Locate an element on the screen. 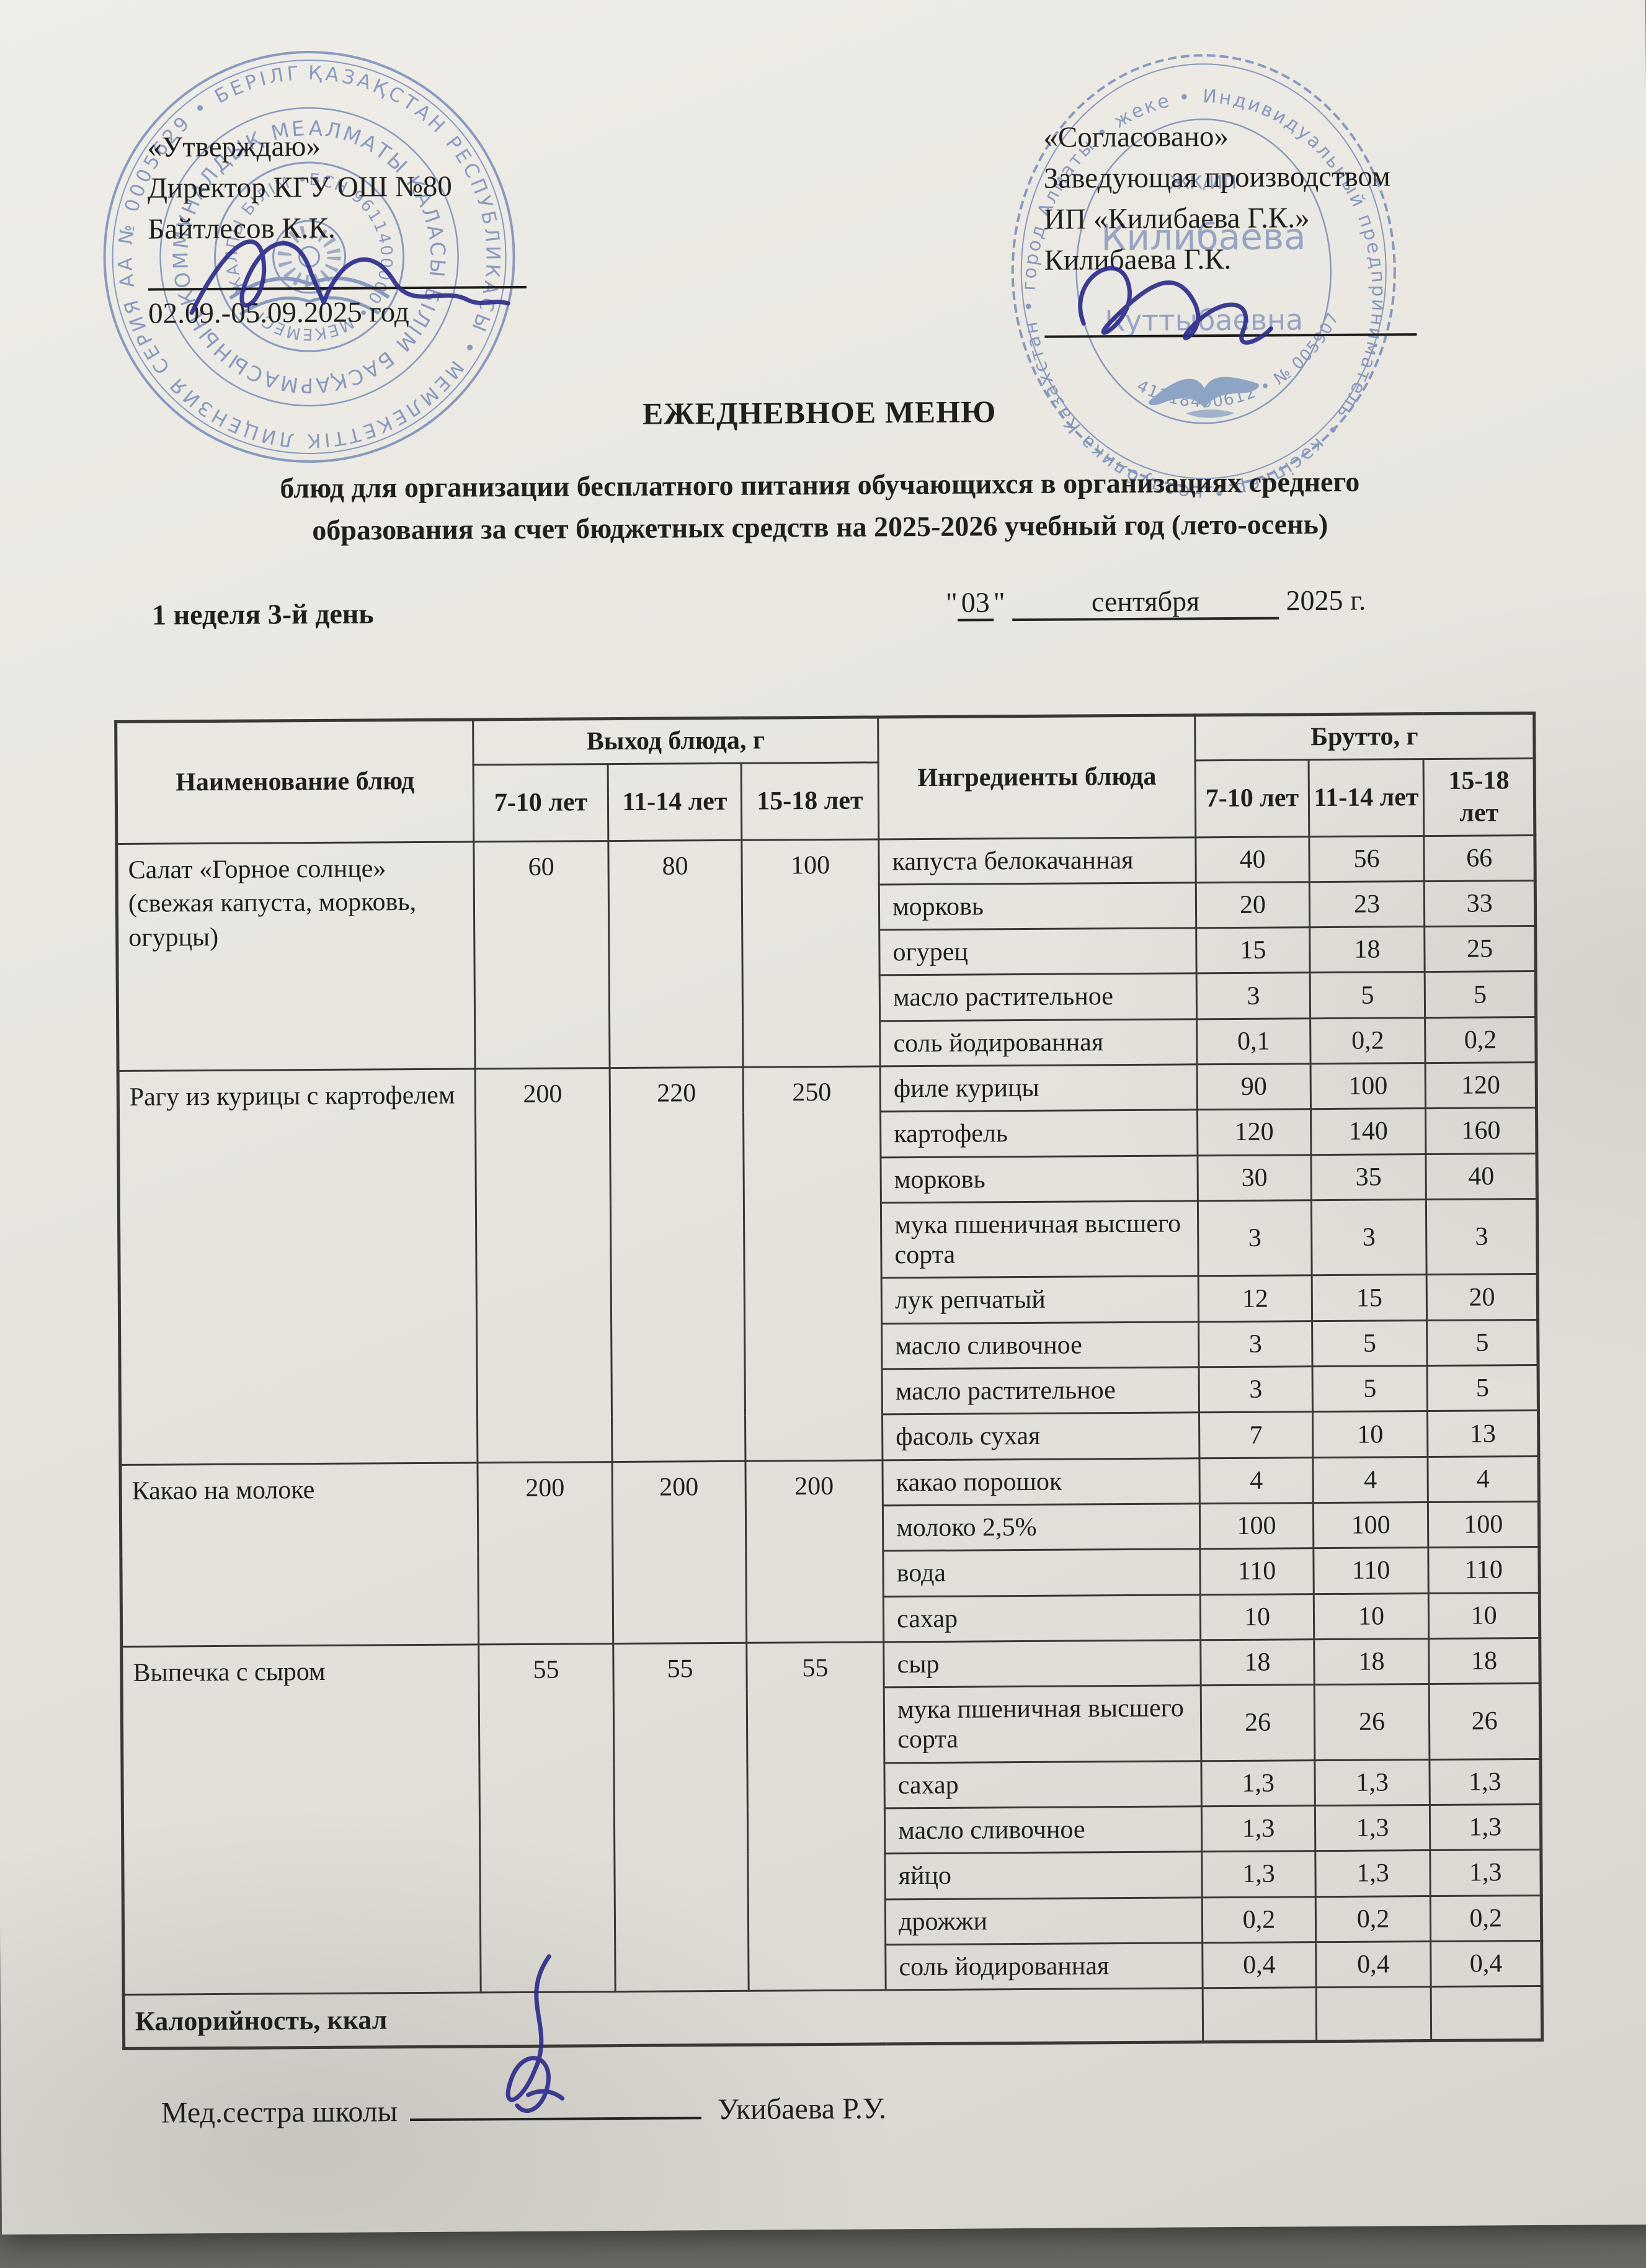 The width and height of the screenshot is (1646, 2268). agree-line-3: ИП «Килибаева Г.К.» is located at coordinates (1177, 219).